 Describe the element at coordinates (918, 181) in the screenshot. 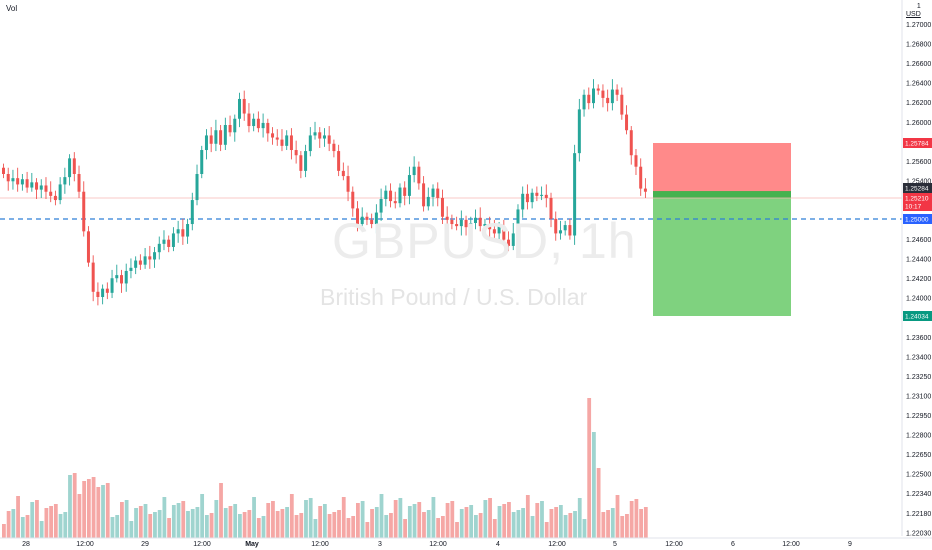

I see `price-tick-label: 1.25400` at that location.